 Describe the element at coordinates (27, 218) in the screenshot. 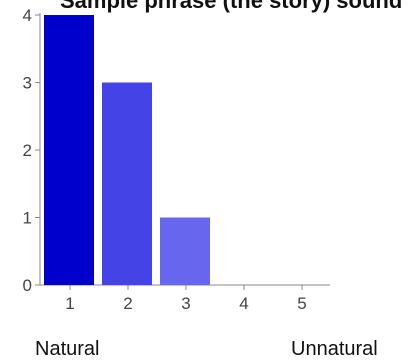

I see `y-tick-label: 1` at that location.